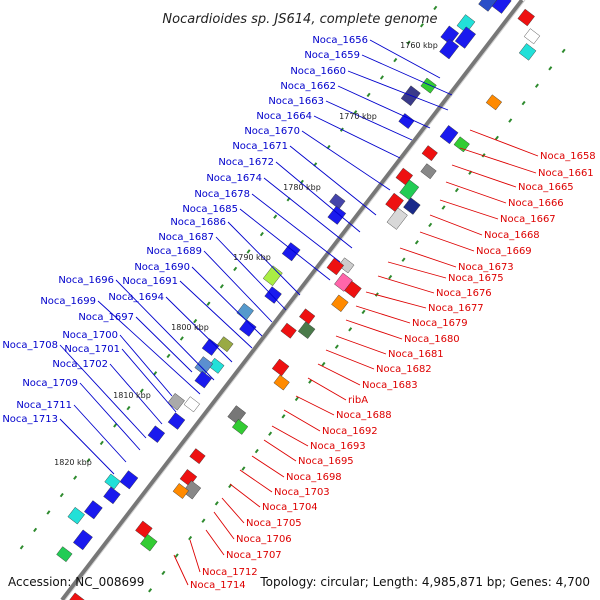 Image resolution: width=600 pixels, height=600 pixels. What do you see at coordinates (390, 385) in the screenshot?
I see `reverse-gene-label: Noca_1683` at bounding box center [390, 385].